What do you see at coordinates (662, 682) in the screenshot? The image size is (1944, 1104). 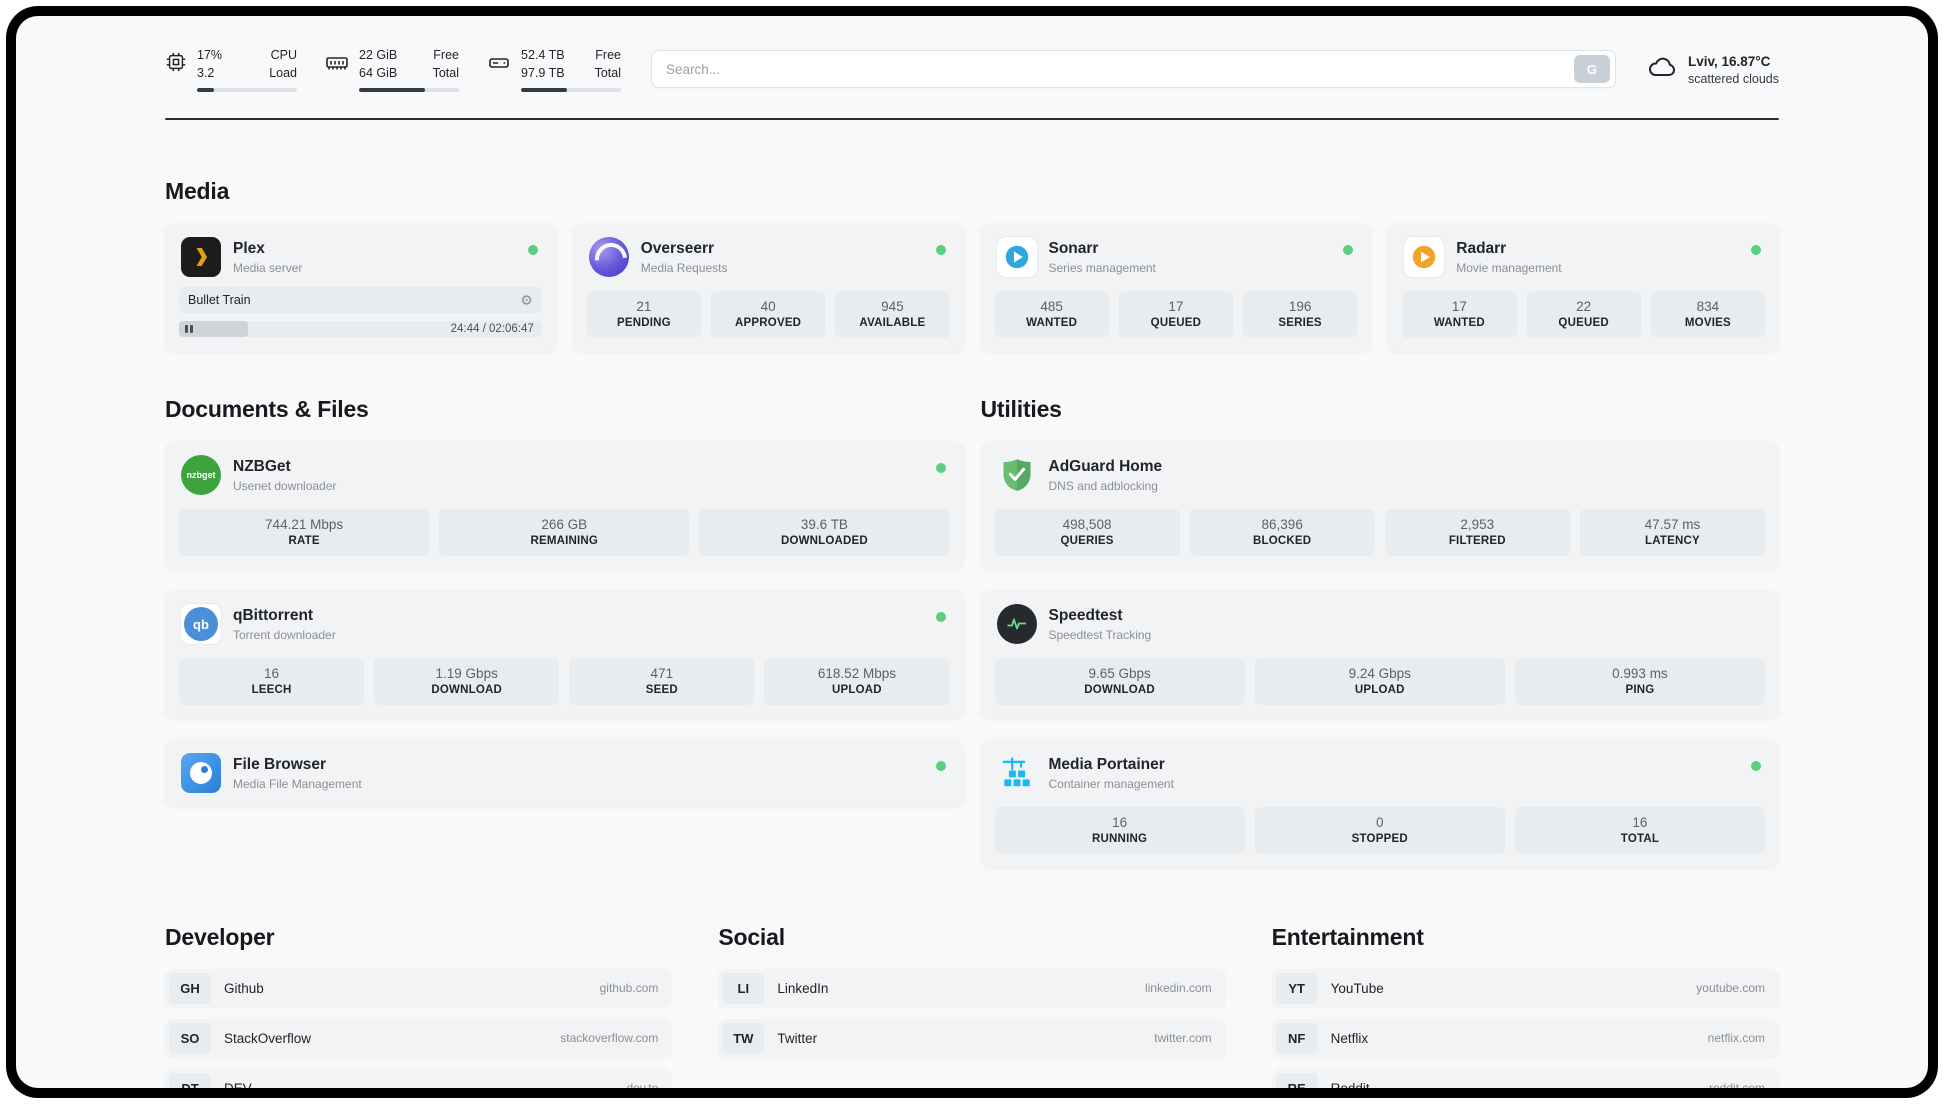 I see `stat-seed: 471 SEED` at bounding box center [662, 682].